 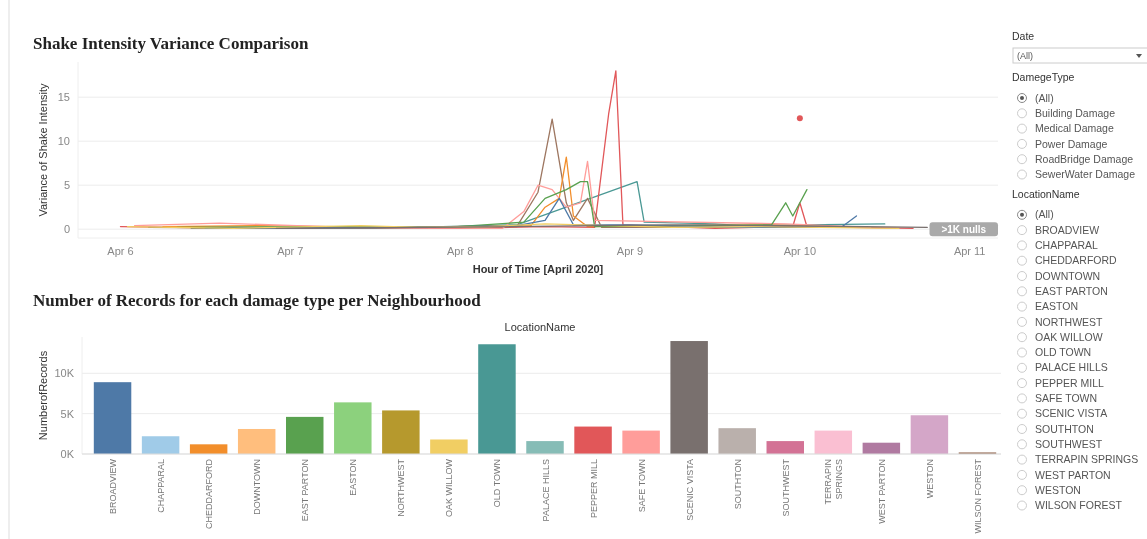 I want to click on category-label: EAST PARTON, so click(x=1071, y=290).